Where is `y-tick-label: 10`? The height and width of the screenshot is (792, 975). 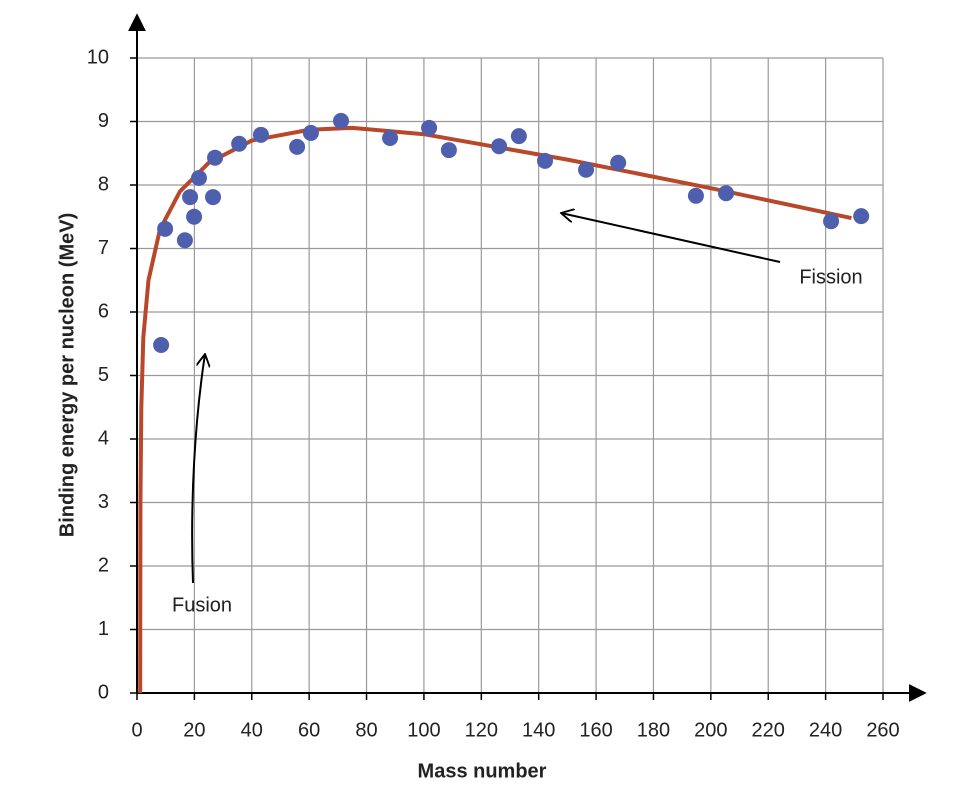 y-tick-label: 10 is located at coordinates (98, 57).